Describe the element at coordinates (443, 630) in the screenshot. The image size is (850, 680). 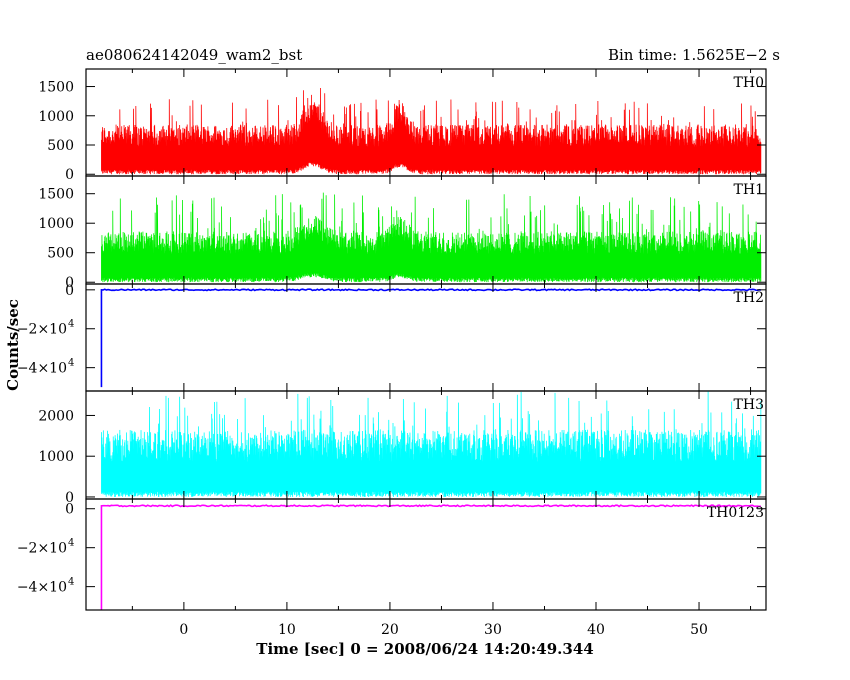
I see `x-axis: 0 10 20 30 40 50` at that location.